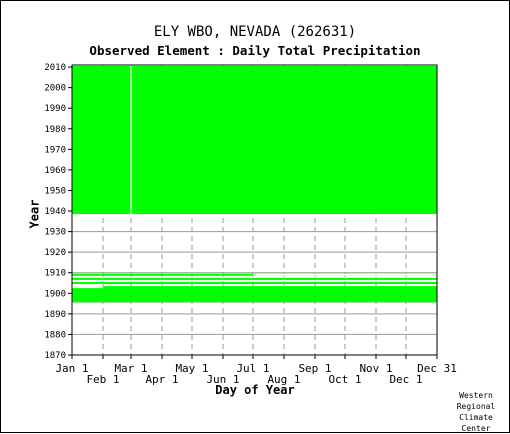 This screenshot has height=434, width=510. I want to click on y-tick-label: 1870, so click(55, 356).